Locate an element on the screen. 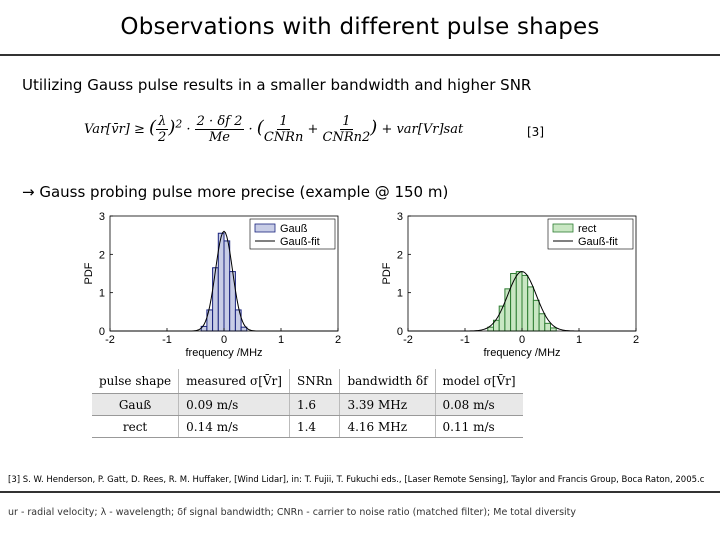 The height and width of the screenshot is (540, 720). title-divider is located at coordinates (360, 55).